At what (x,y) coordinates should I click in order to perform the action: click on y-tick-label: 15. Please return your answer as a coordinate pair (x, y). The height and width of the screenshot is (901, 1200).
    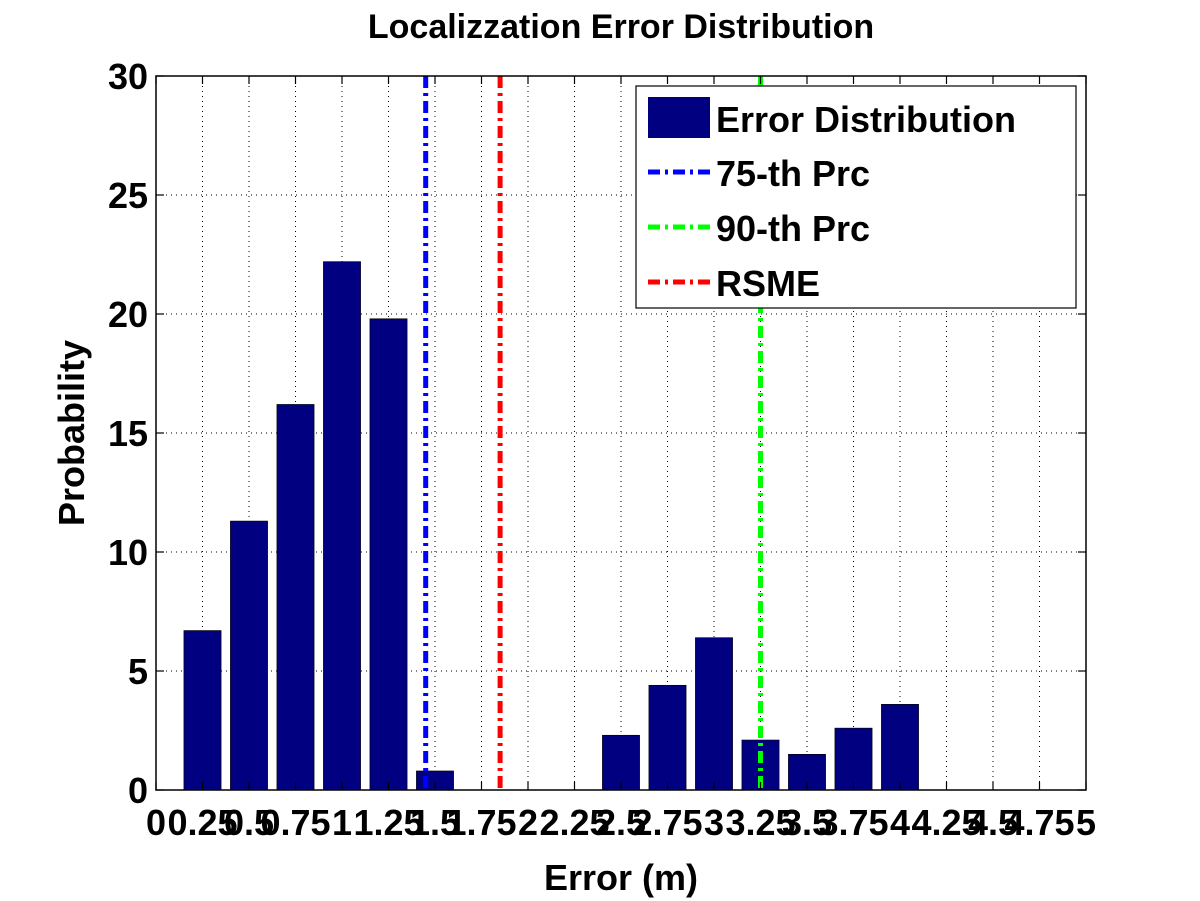
    Looking at the image, I should click on (128, 433).